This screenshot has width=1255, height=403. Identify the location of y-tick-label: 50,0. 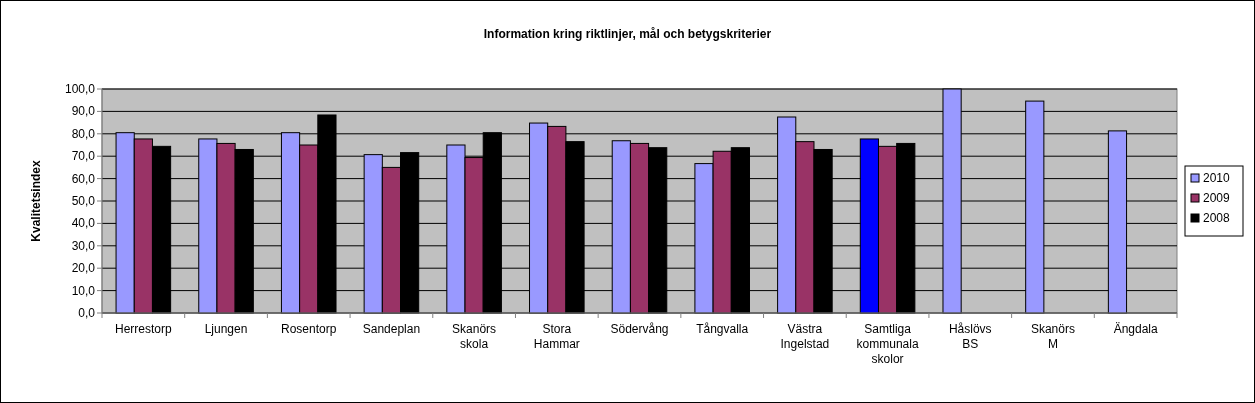
(83, 201).